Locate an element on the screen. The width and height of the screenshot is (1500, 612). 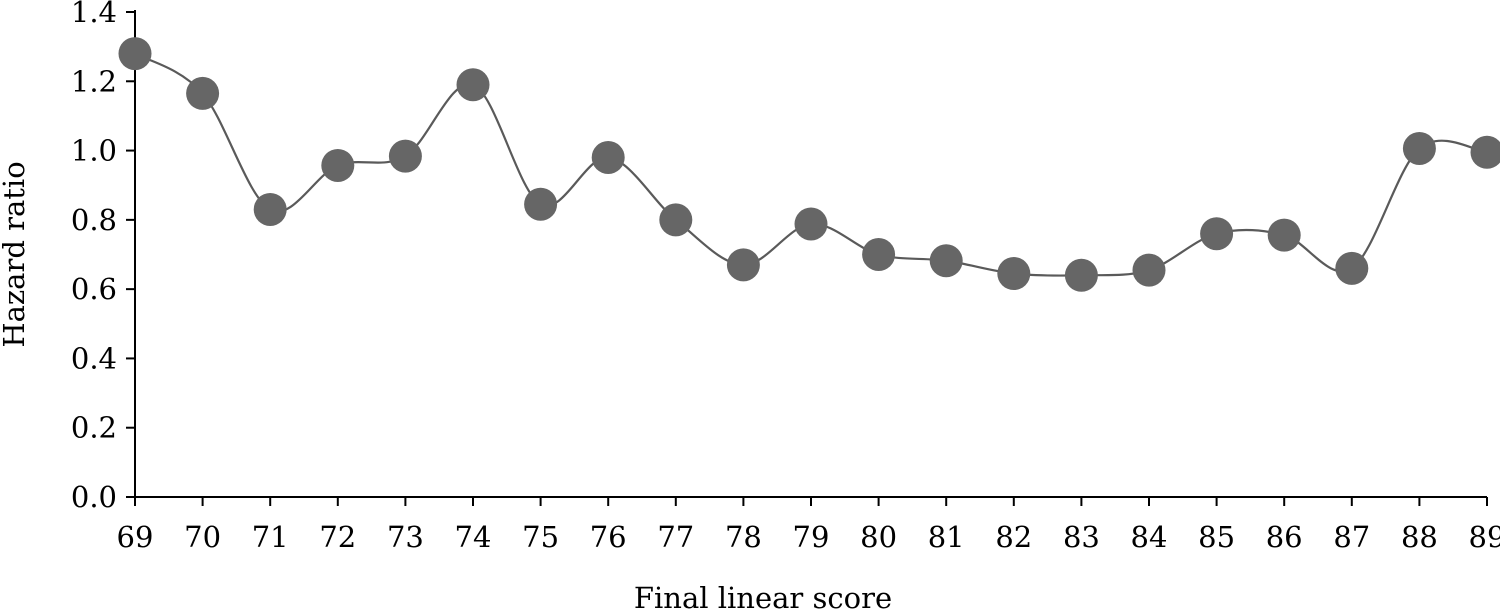
y-tick-label: 1.0 is located at coordinates (94, 151).